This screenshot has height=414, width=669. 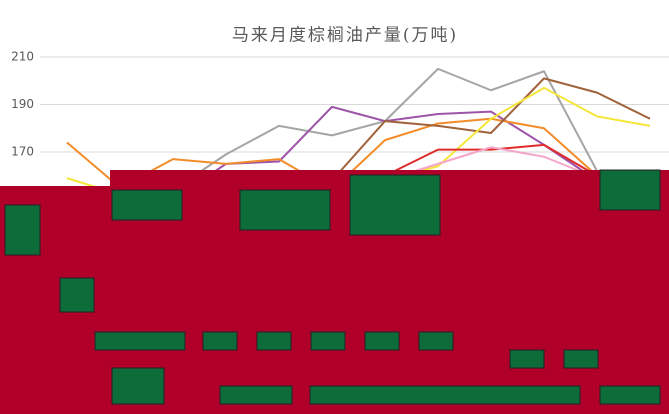 What do you see at coordinates (345, 36) in the screenshot?
I see `chart-title: 马来月度棕榈油产量(万吨)` at bounding box center [345, 36].